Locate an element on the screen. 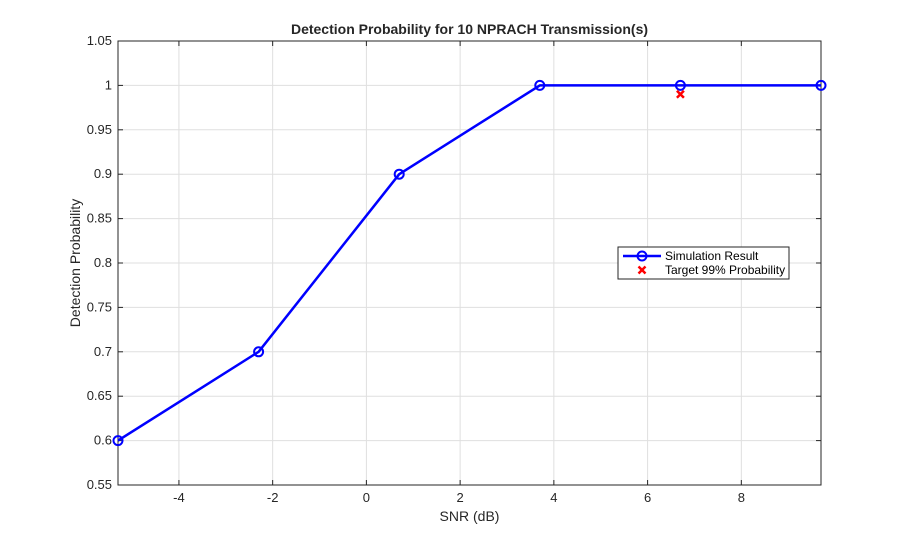  y-tick-label: 0.9 is located at coordinates (103, 173).